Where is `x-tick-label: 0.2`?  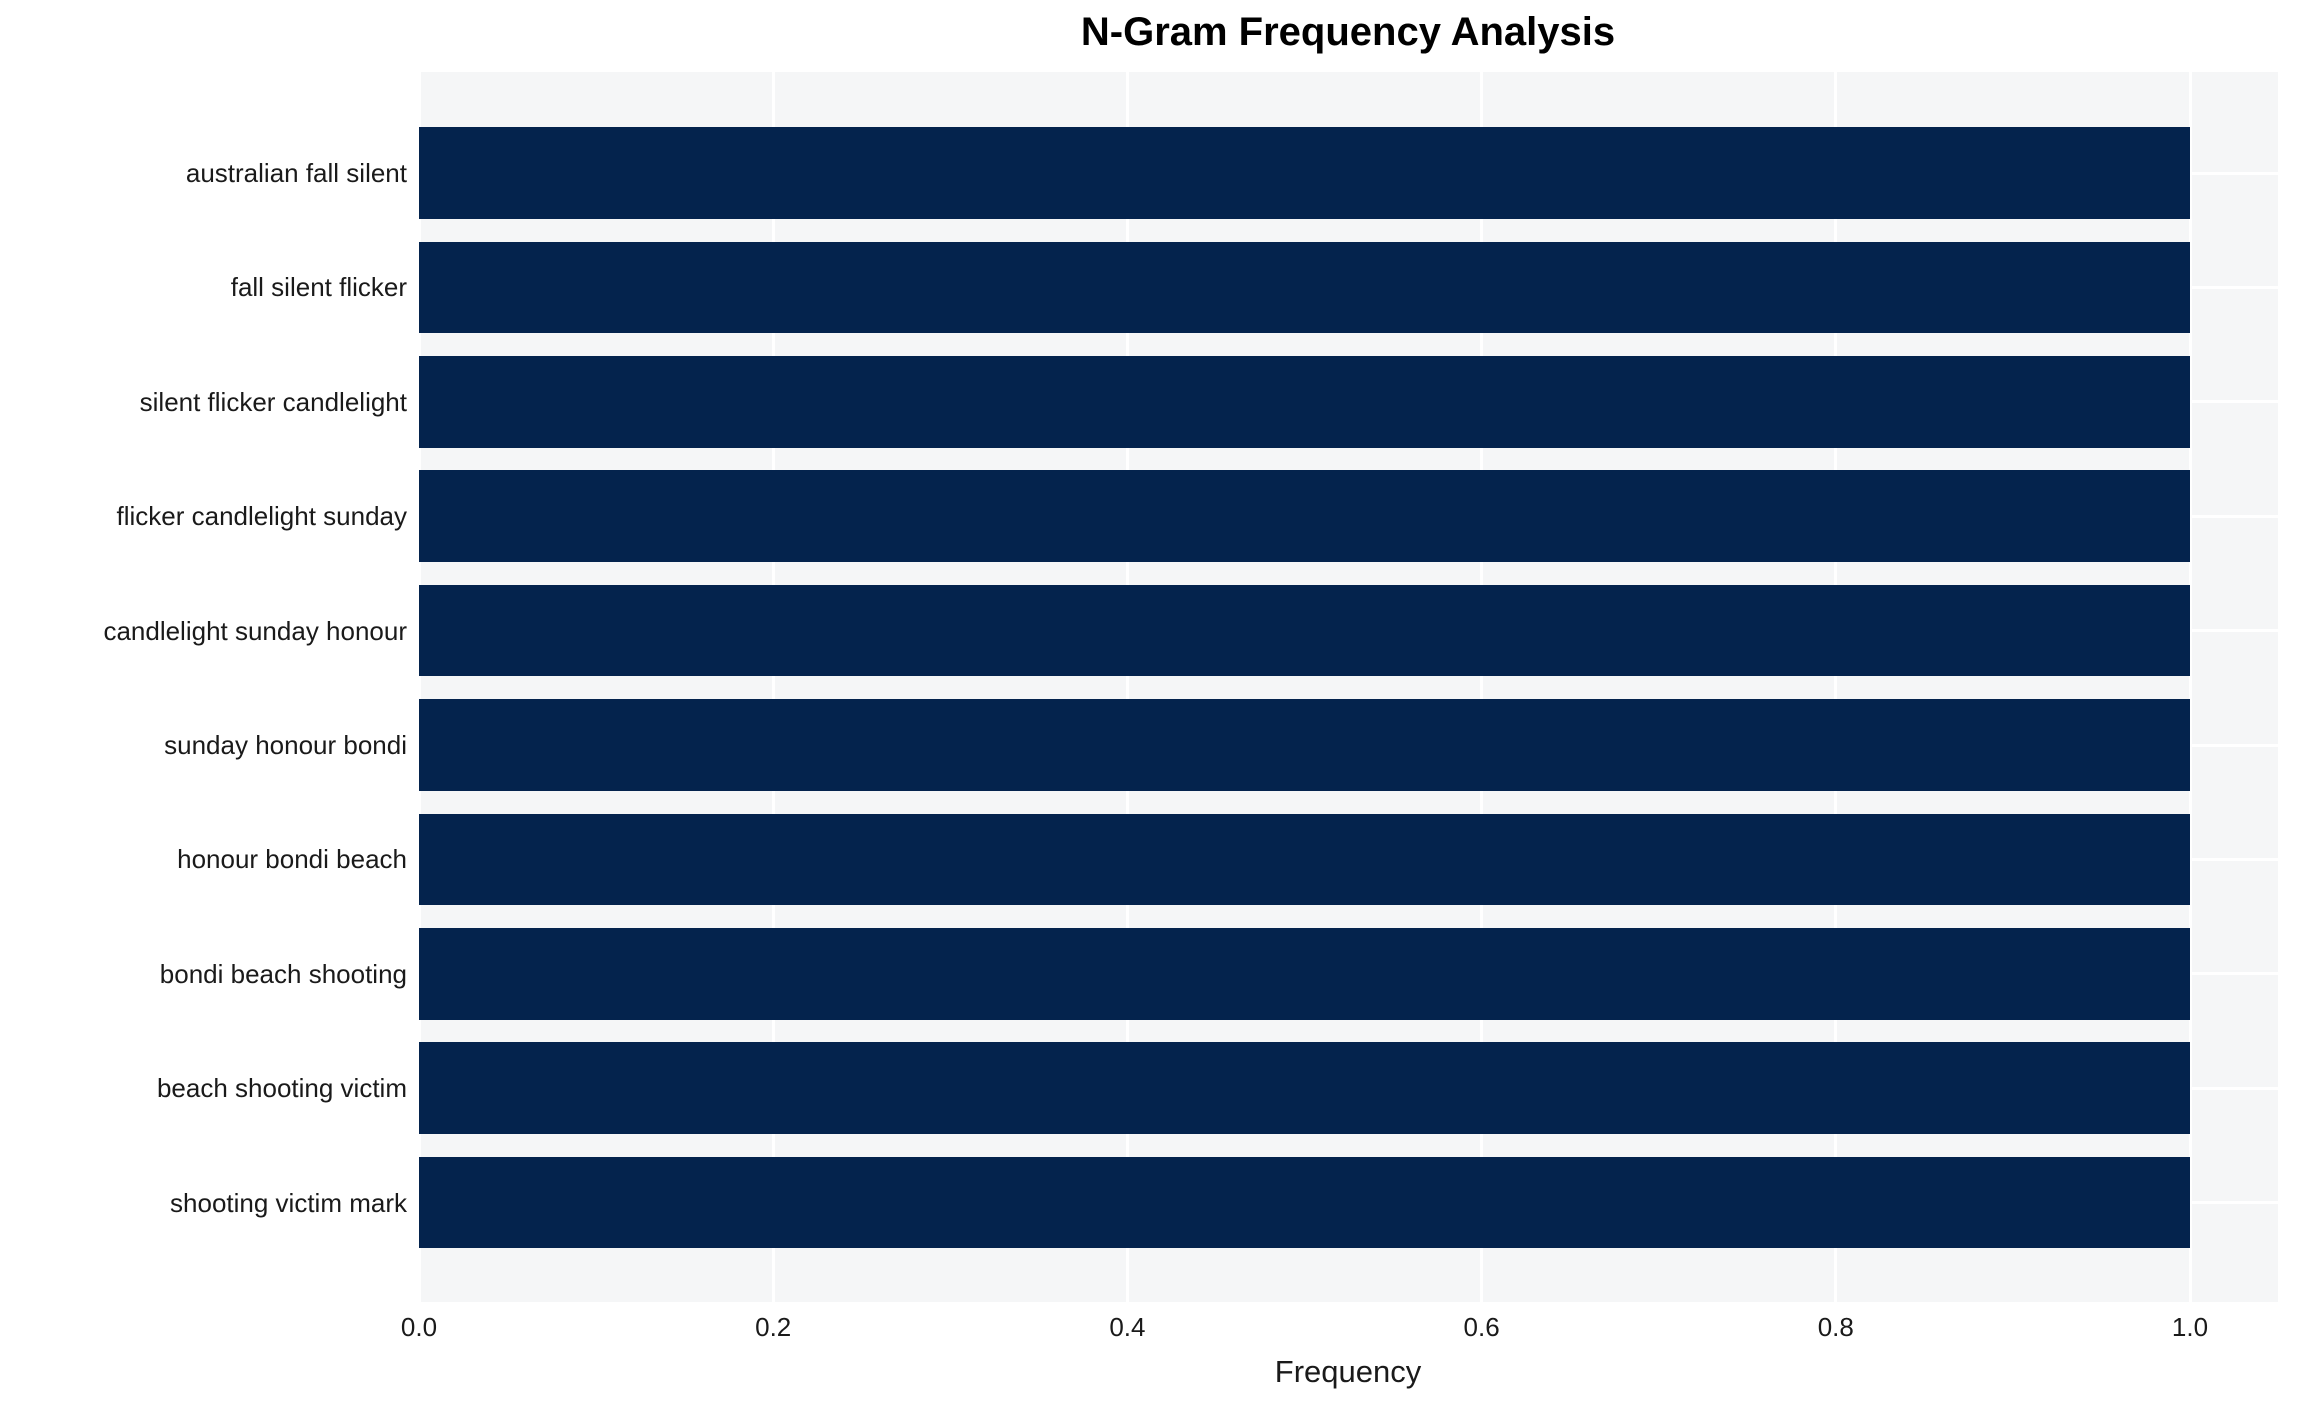
x-tick-label: 0.2 is located at coordinates (773, 1327).